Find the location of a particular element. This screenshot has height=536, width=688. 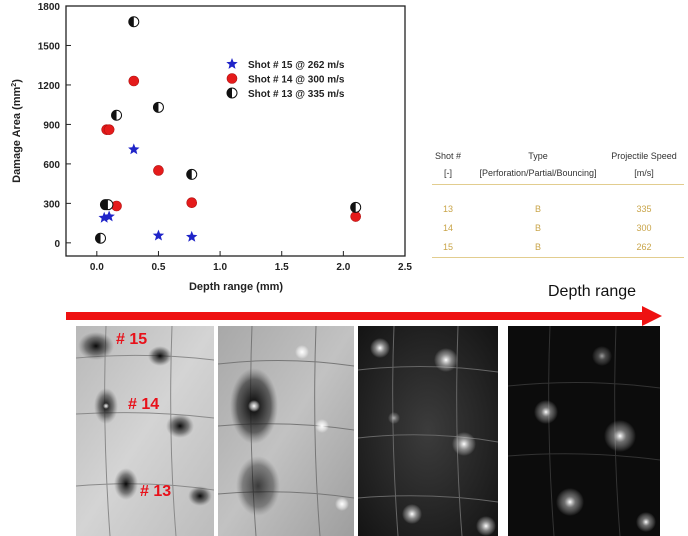

cell-speed: 262 is located at coordinates (644, 247).